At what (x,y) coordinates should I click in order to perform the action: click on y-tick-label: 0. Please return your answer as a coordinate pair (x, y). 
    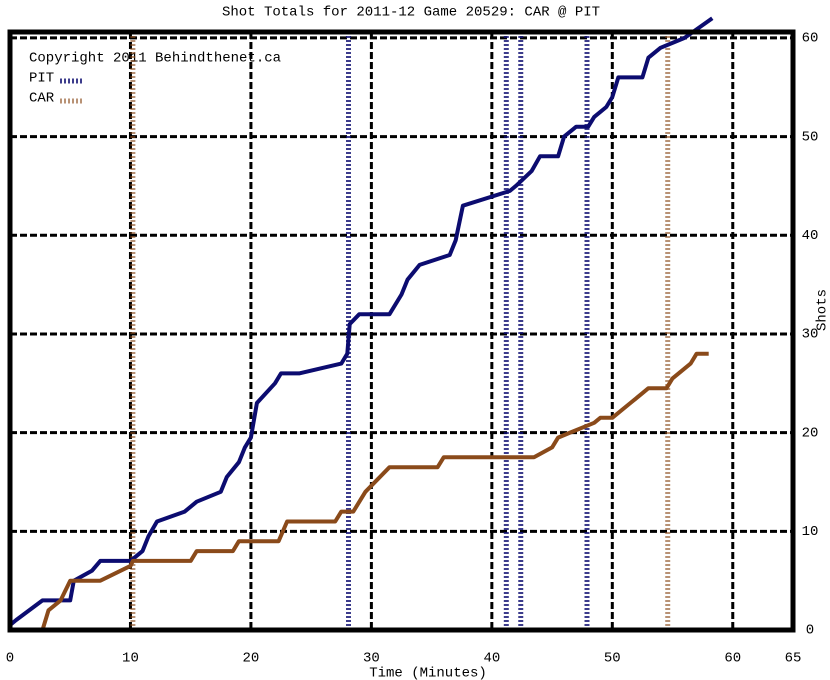
    Looking at the image, I should click on (810, 631).